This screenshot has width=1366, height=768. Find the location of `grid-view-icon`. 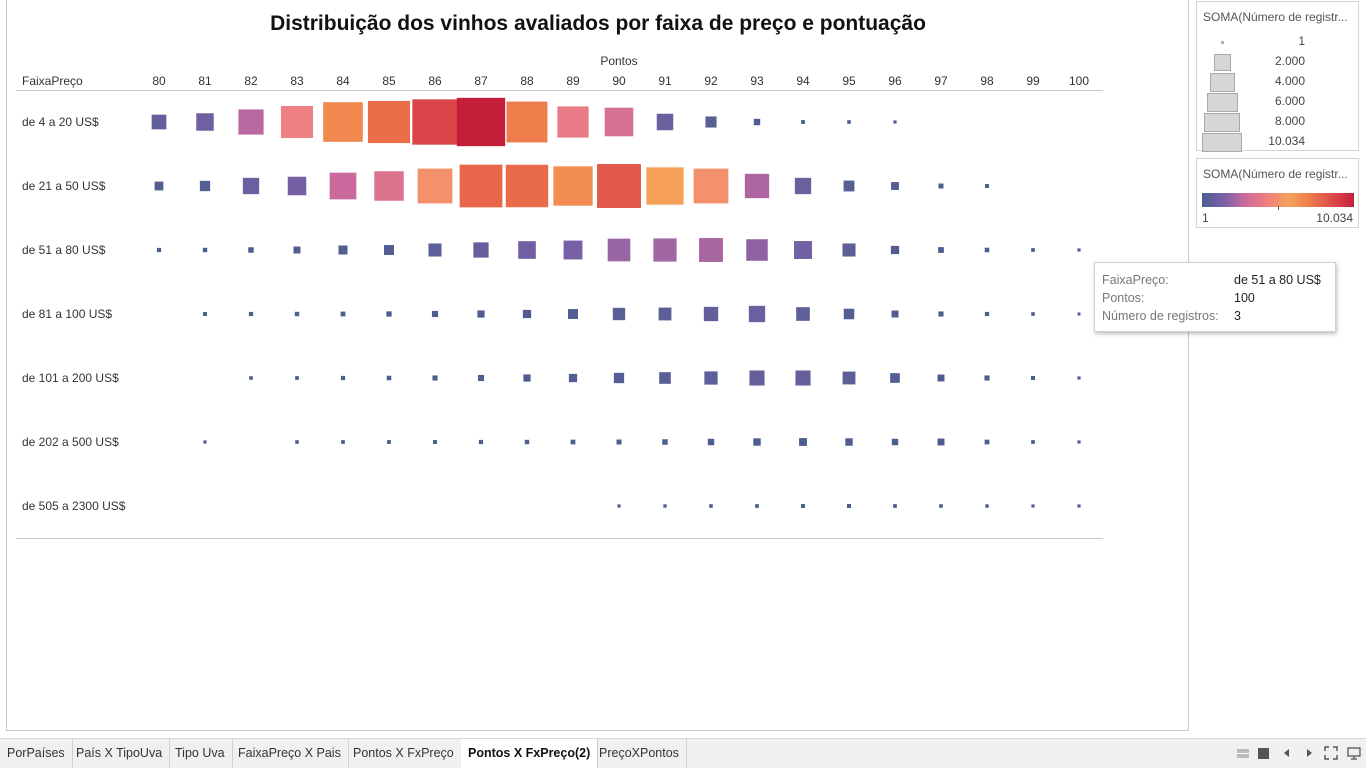

grid-view-icon is located at coordinates (1243, 753).